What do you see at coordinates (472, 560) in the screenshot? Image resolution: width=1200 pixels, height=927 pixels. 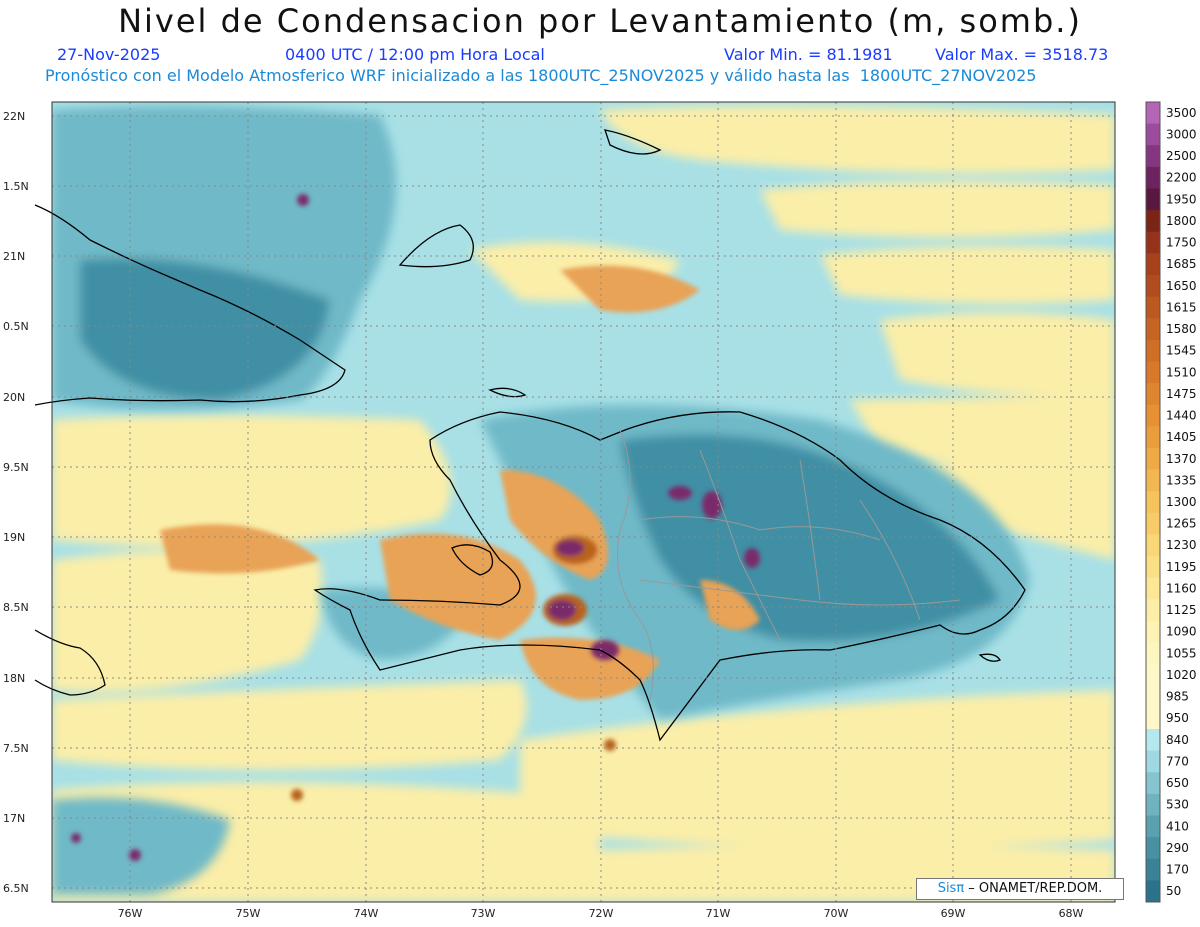 I see `gonave-island` at bounding box center [472, 560].